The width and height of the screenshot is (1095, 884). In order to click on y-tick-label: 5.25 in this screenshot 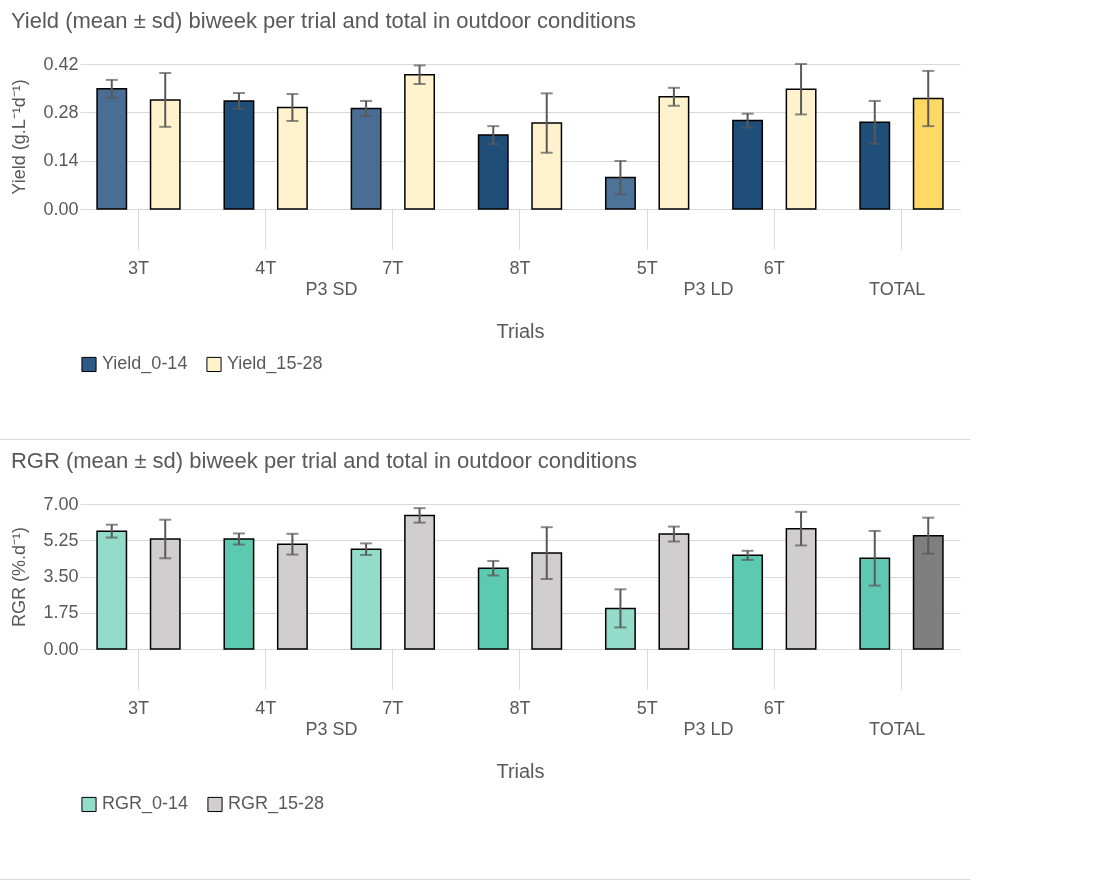, I will do `click(61, 539)`.